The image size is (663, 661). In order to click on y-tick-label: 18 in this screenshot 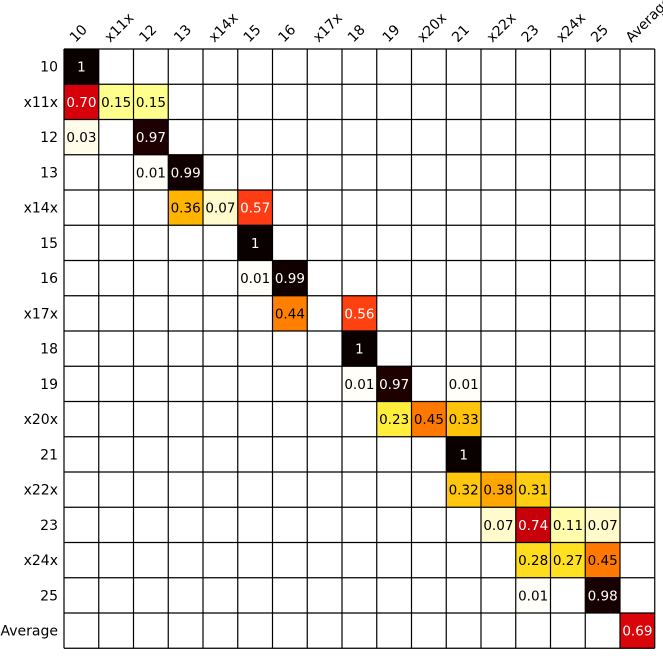, I will do `click(49, 350)`.